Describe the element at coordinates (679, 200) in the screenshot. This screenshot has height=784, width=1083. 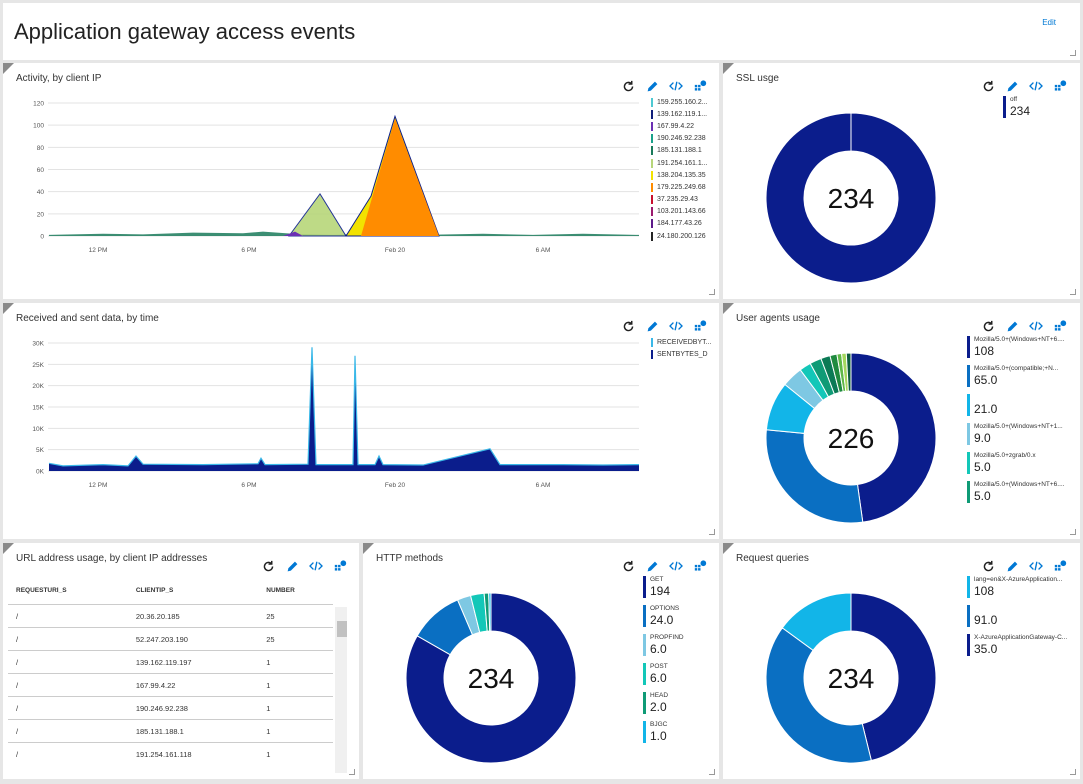
I see `legend-item: 37.235.29.43` at that location.